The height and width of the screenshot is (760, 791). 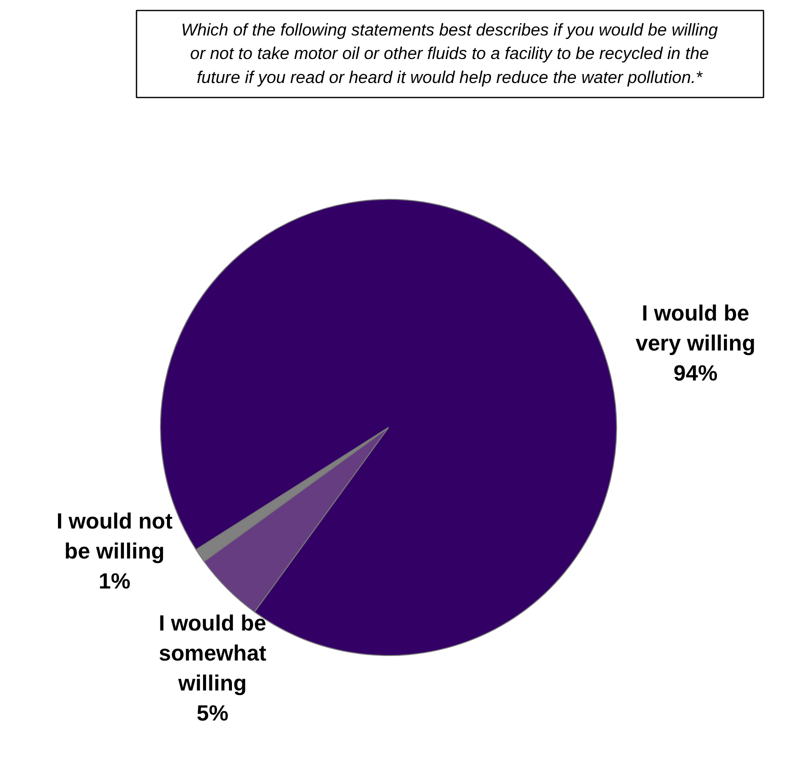 What do you see at coordinates (696, 328) in the screenshot?
I see `slice-label: I would be very willing` at bounding box center [696, 328].